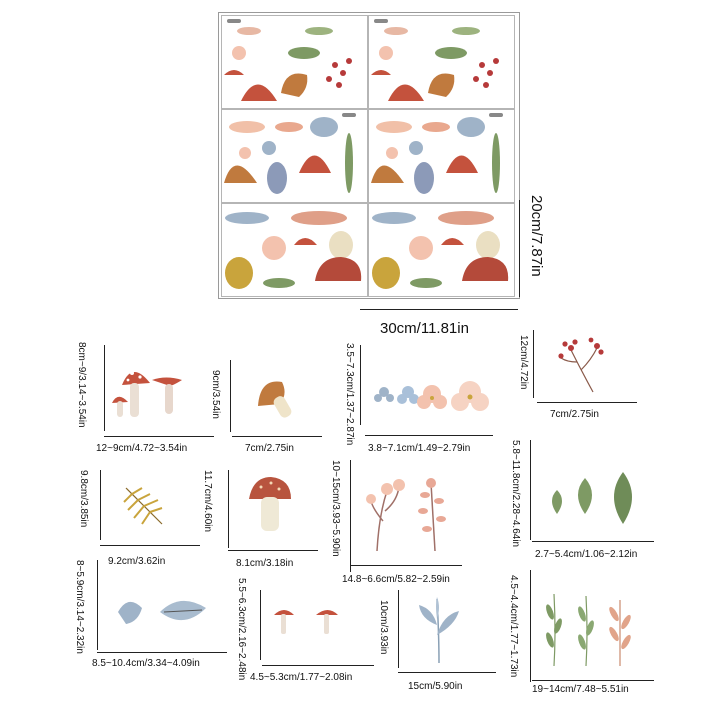 The image size is (720, 720). Describe the element at coordinates (513, 626) in the screenshot. I see `slim-leaves-height: 4.5~4.4cm/1.77~1.73in` at that location.